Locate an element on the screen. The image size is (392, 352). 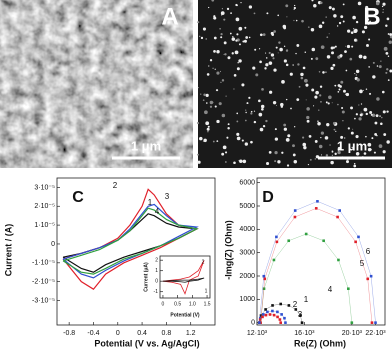
scale-label: 1 μm is located at coordinates (352, 145).